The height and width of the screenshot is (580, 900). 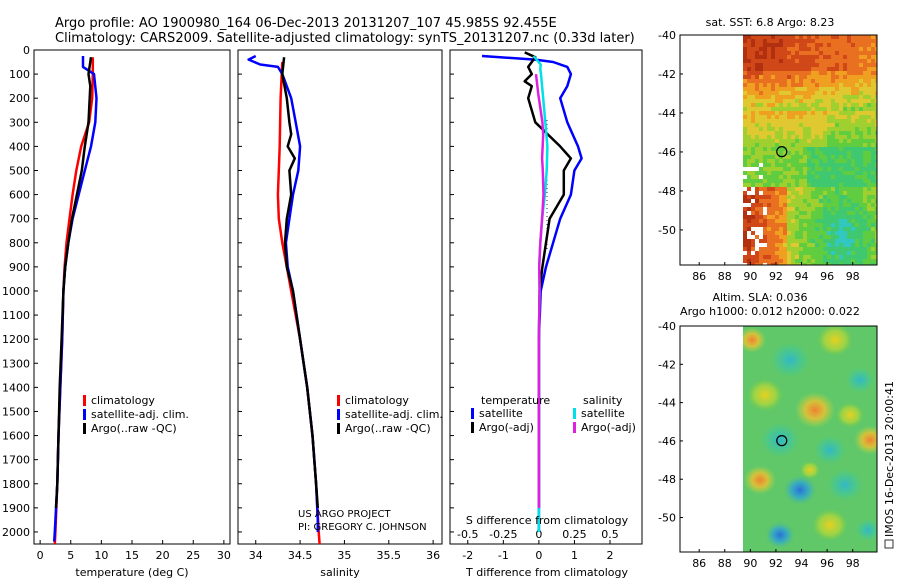 What do you see at coordinates (344, 555) in the screenshot?
I see `x-tick-label: 35` at bounding box center [344, 555].